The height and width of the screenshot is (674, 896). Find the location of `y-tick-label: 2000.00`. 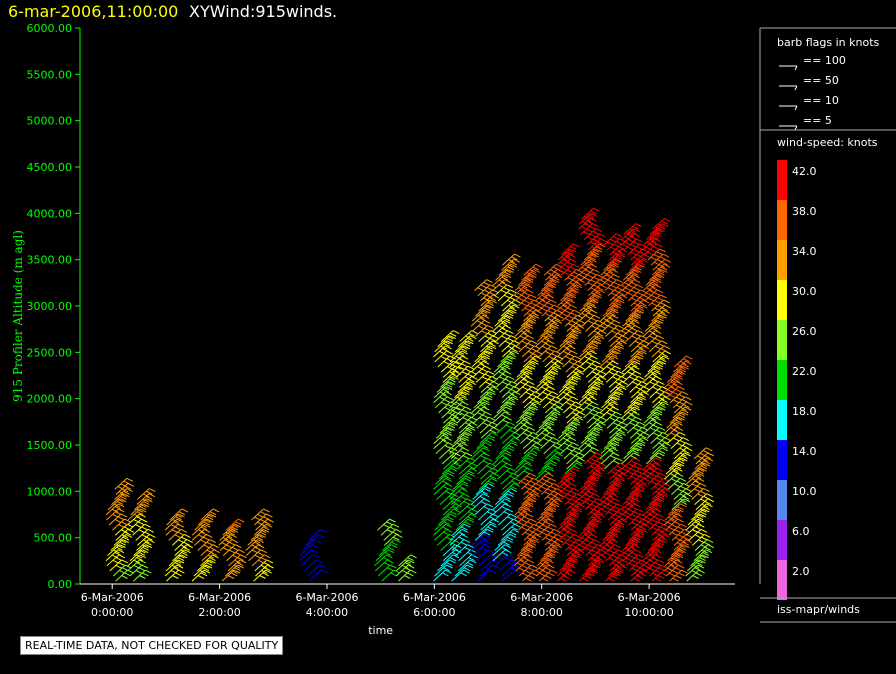

y-tick-label: 2000.00 is located at coordinates (50, 399).